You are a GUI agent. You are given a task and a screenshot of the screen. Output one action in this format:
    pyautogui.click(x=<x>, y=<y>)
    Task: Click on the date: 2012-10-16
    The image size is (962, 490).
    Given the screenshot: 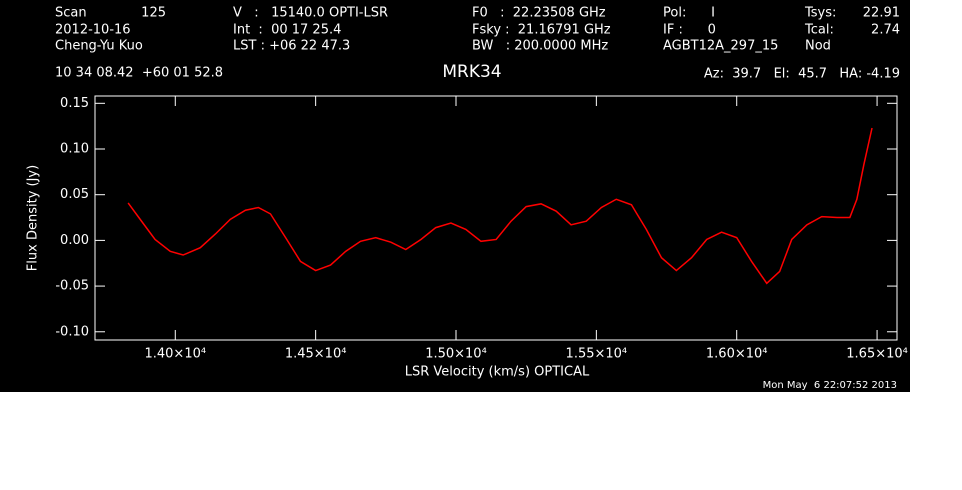 What is the action you would take?
    pyautogui.click(x=93, y=30)
    